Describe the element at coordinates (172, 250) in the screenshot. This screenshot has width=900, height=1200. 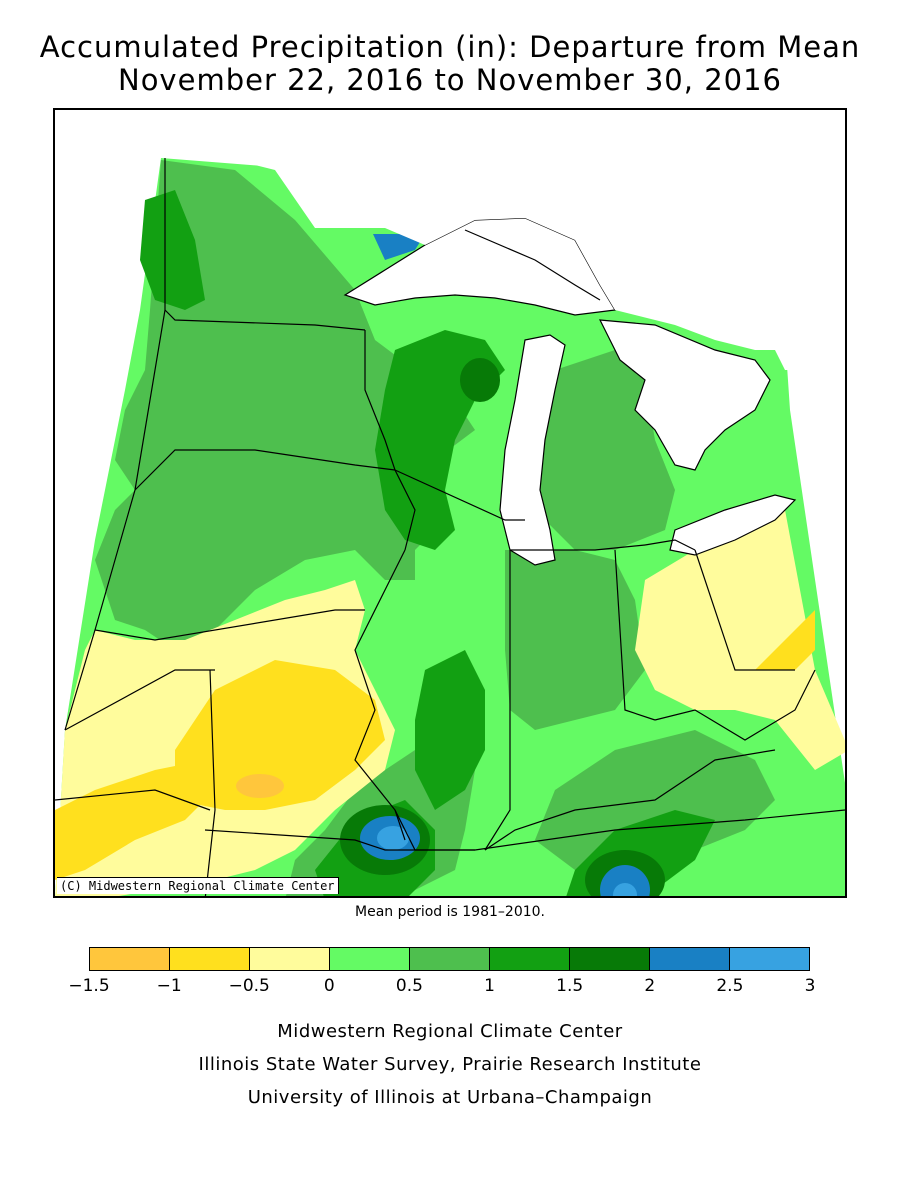
I see `contour-1-1.5-minnesota` at that location.